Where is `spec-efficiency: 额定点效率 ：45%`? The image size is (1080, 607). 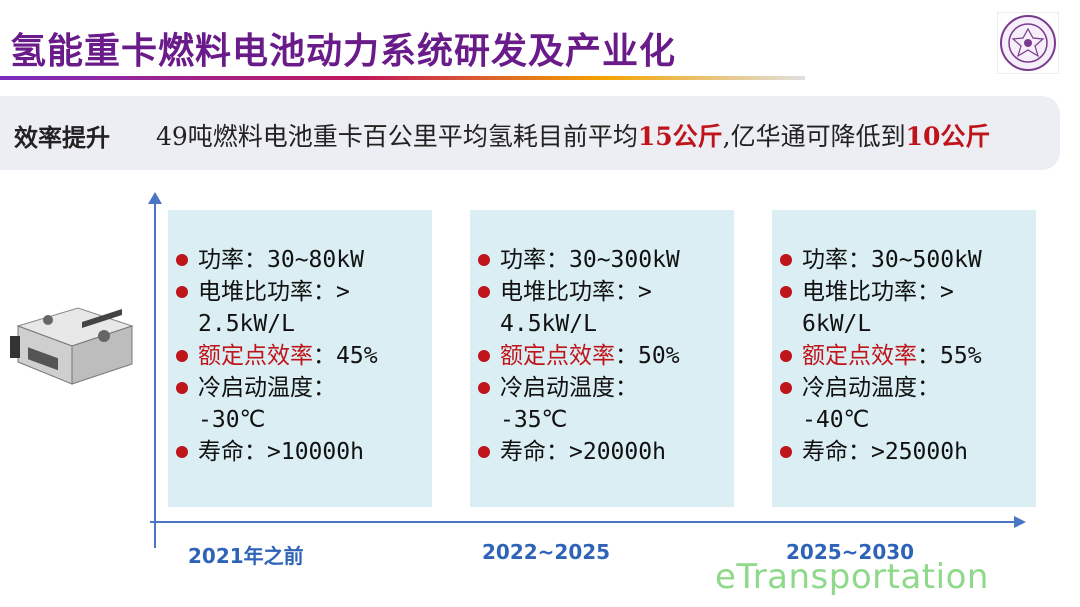 spec-efficiency: 额定点效率 ：45% is located at coordinates (304, 356).